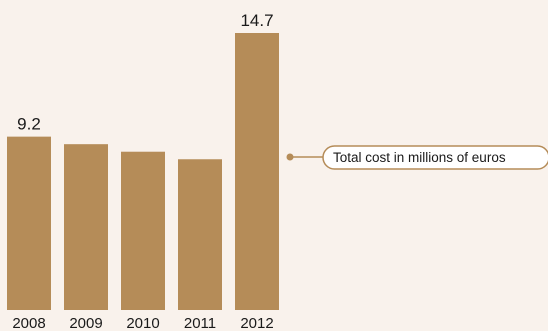  I want to click on x-tick-label-2010: 2010, so click(142, 323).